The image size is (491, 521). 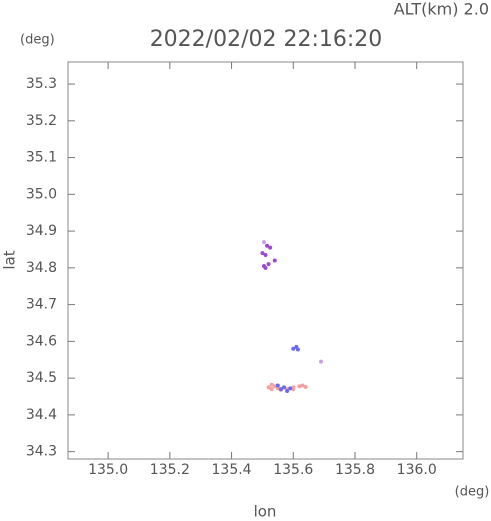 I want to click on y-tick-label: 35.2, so click(x=41, y=121).